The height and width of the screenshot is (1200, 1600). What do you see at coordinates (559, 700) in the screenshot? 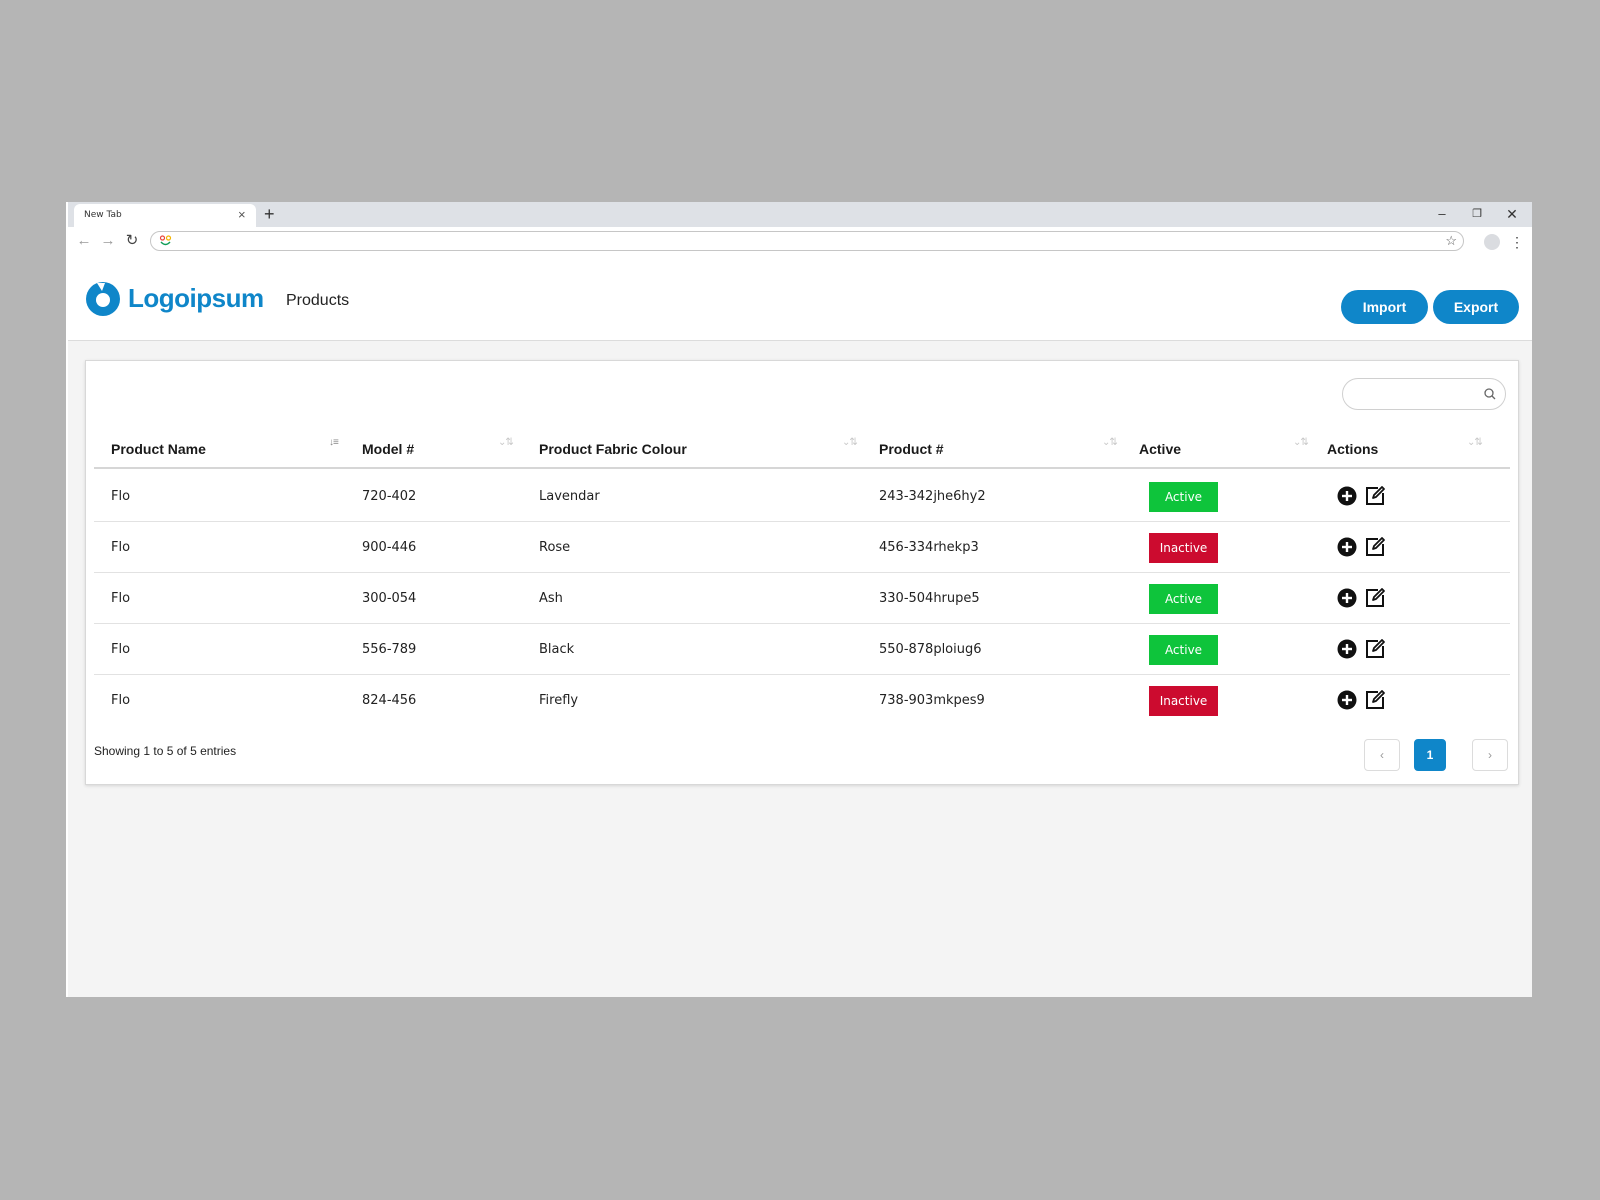
I see `cell-fabric-colour: Firefly` at bounding box center [559, 700].